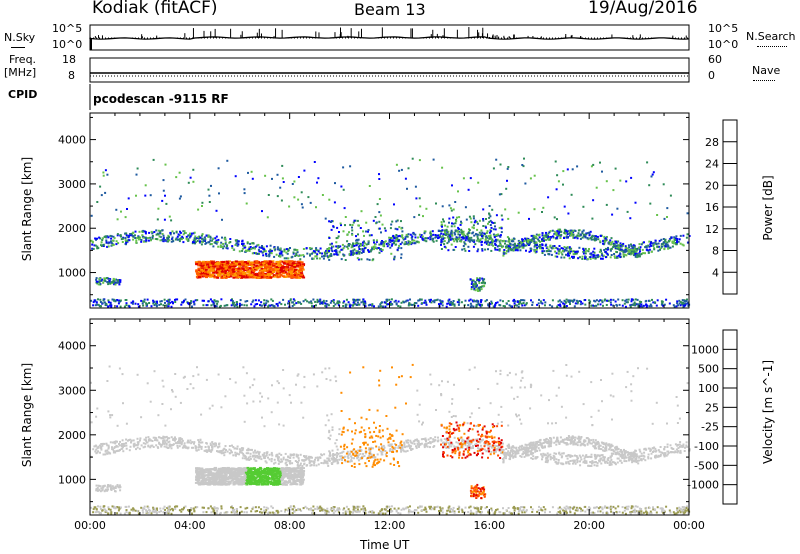  I want to click on y-tick-label: 3000, so click(72, 184).